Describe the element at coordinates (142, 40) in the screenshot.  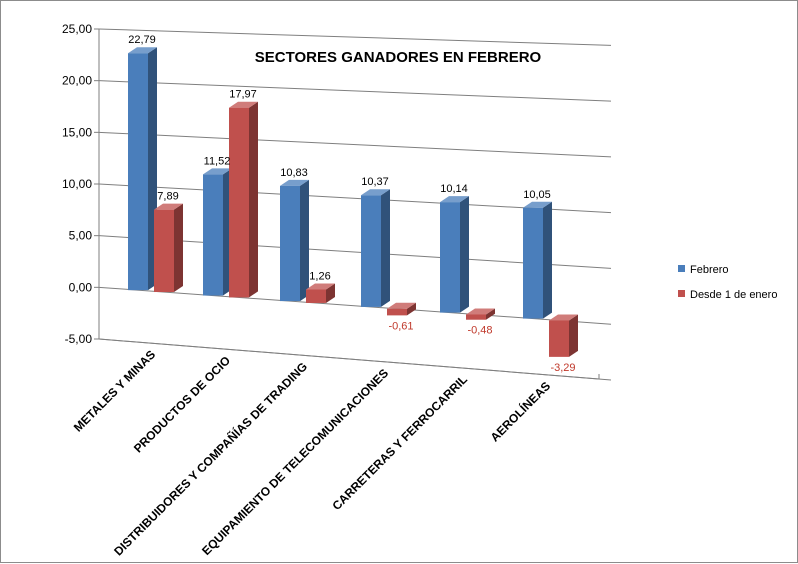
I see `febrero-label-metales-y-minas: 22,79` at that location.